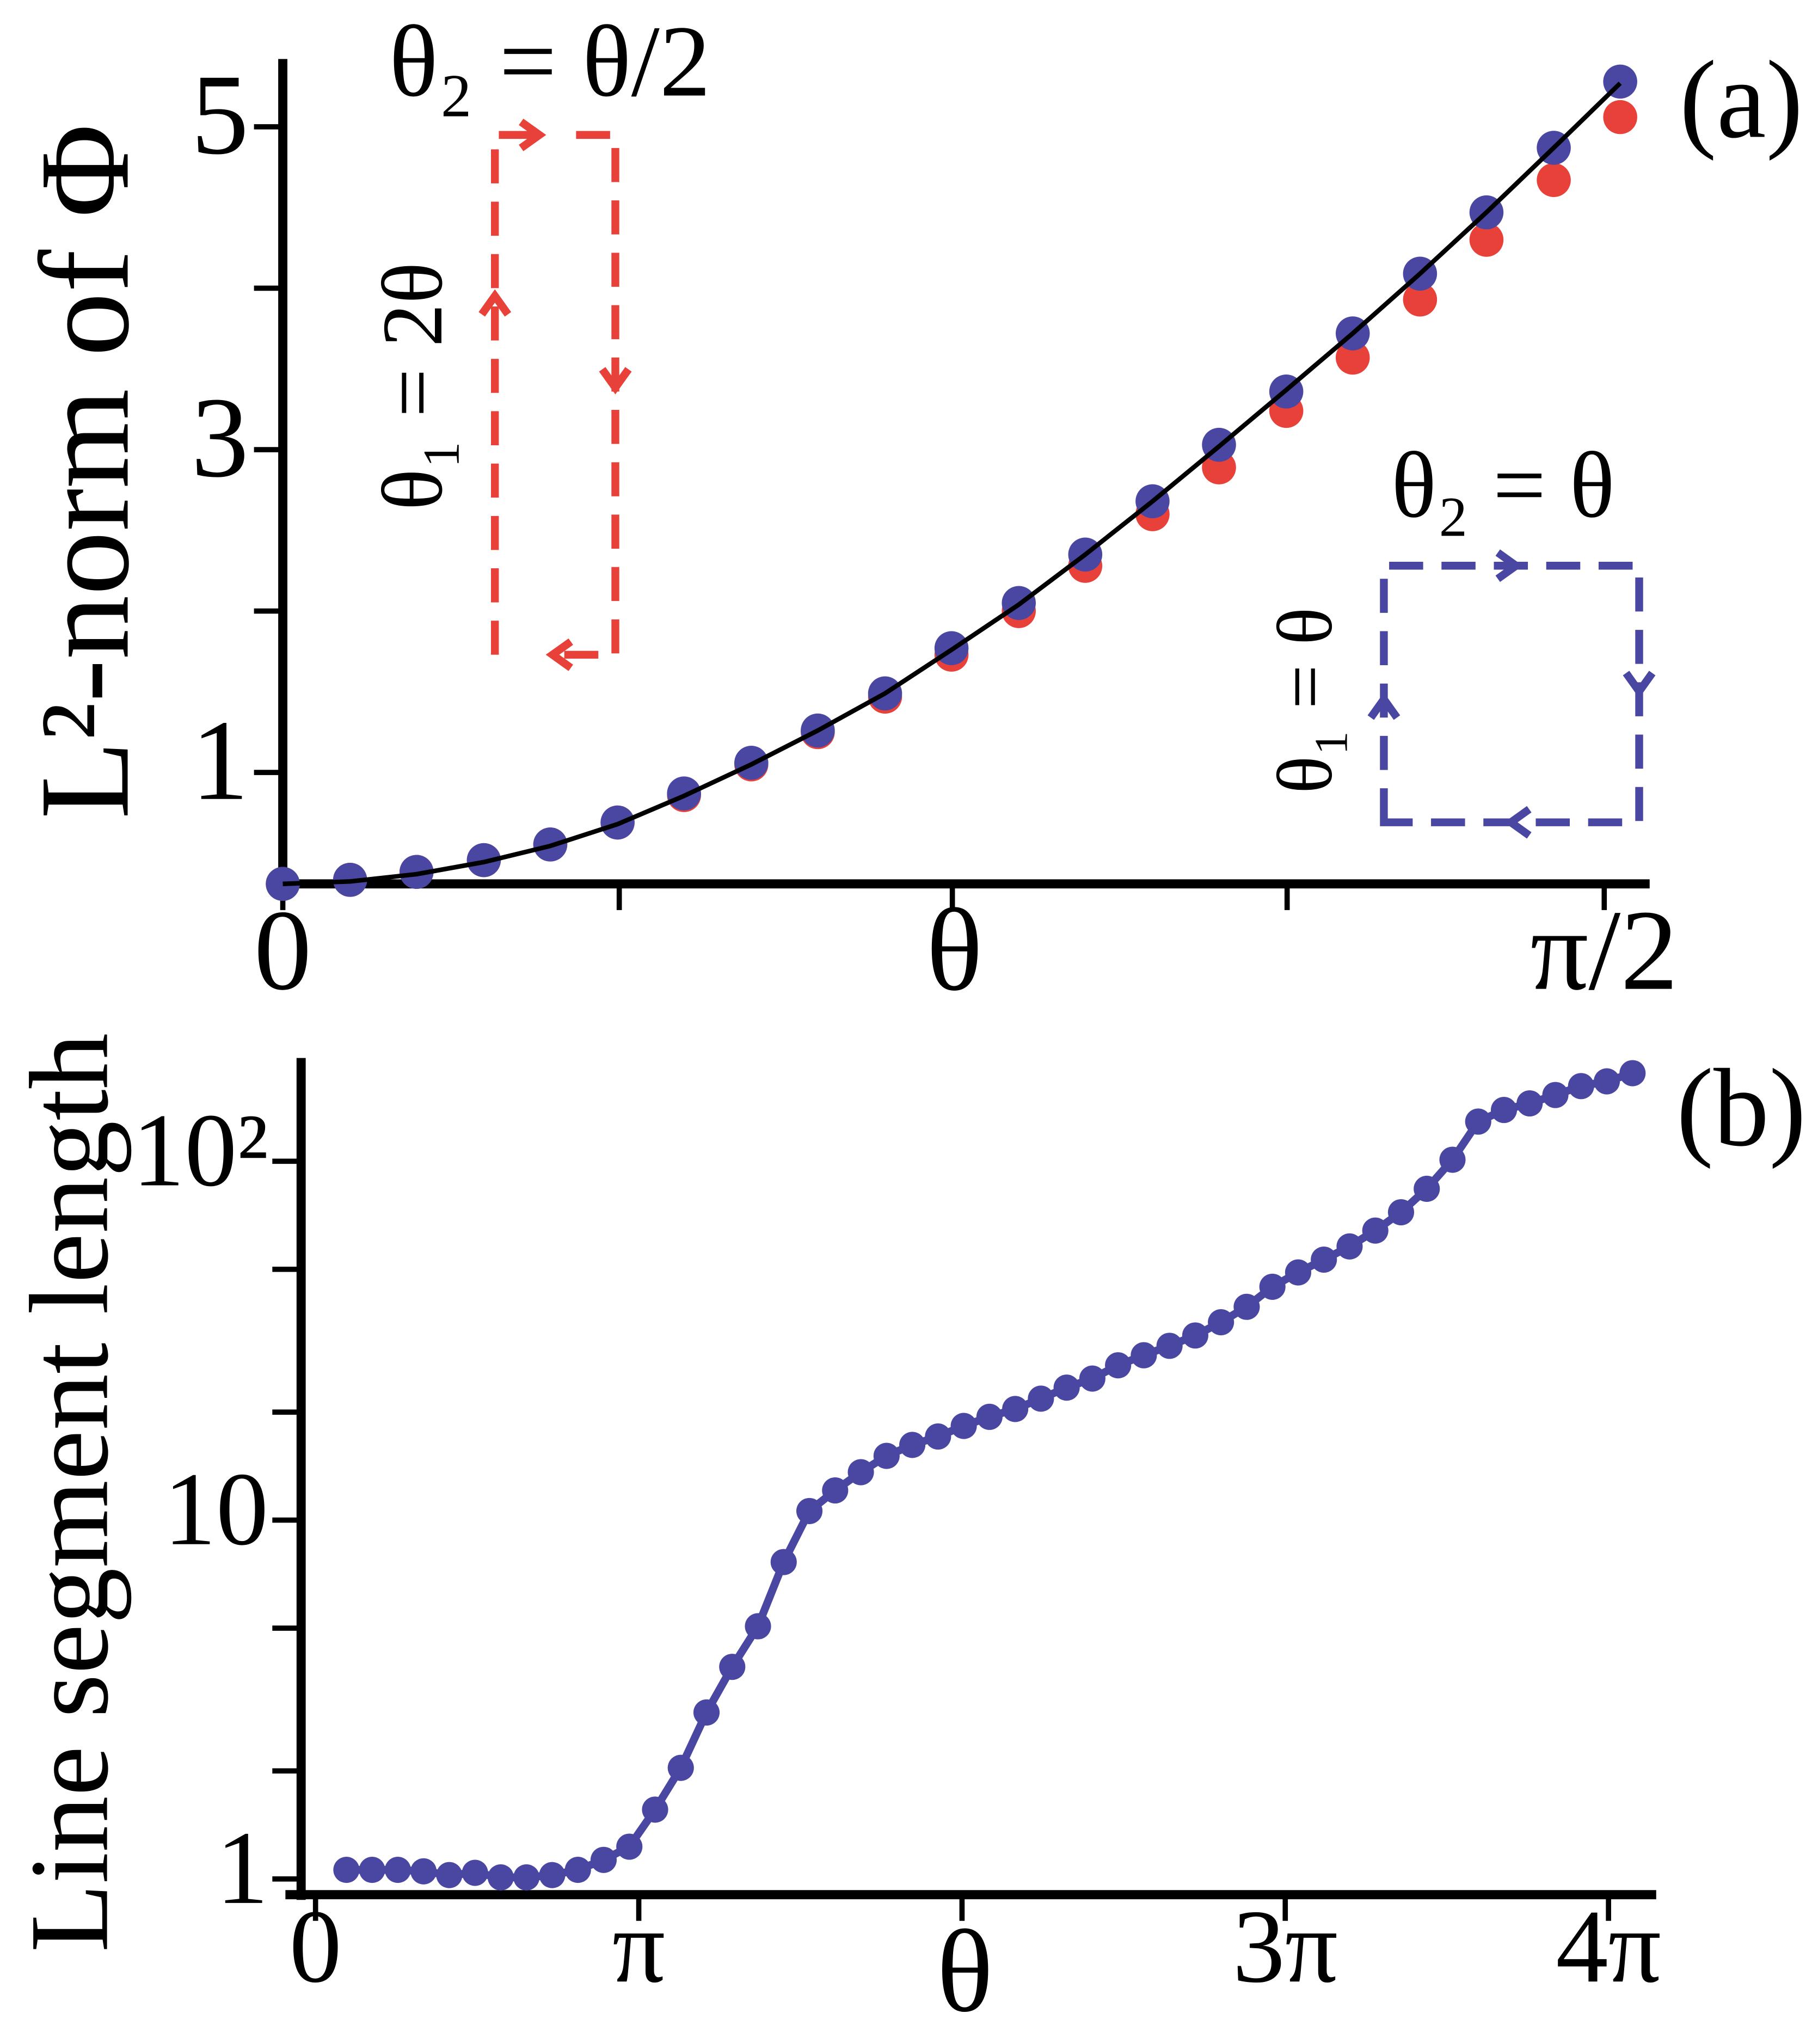  Describe the element at coordinates (84, 471) in the screenshot. I see `y-axis-label: L²-norm of Φ` at that location.